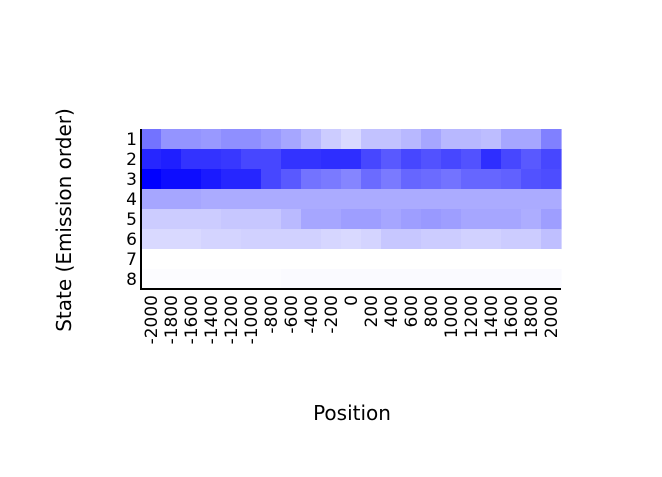 This screenshot has height=477, width=662. I want to click on heatmap-cell-state6-pos1000, so click(451, 239).